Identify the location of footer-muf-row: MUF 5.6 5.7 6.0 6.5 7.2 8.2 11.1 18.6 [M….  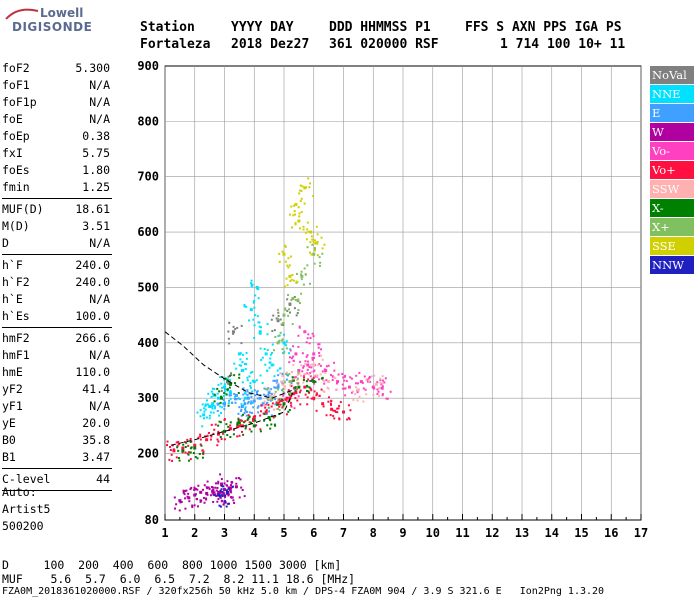
(179, 579).